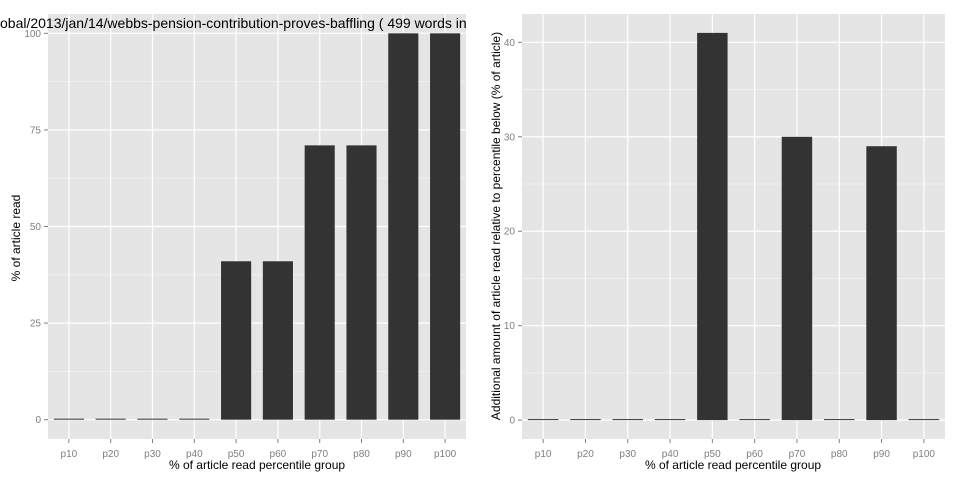 The height and width of the screenshot is (485, 960). What do you see at coordinates (712, 226) in the screenshot?
I see `right-bar-p50` at bounding box center [712, 226].